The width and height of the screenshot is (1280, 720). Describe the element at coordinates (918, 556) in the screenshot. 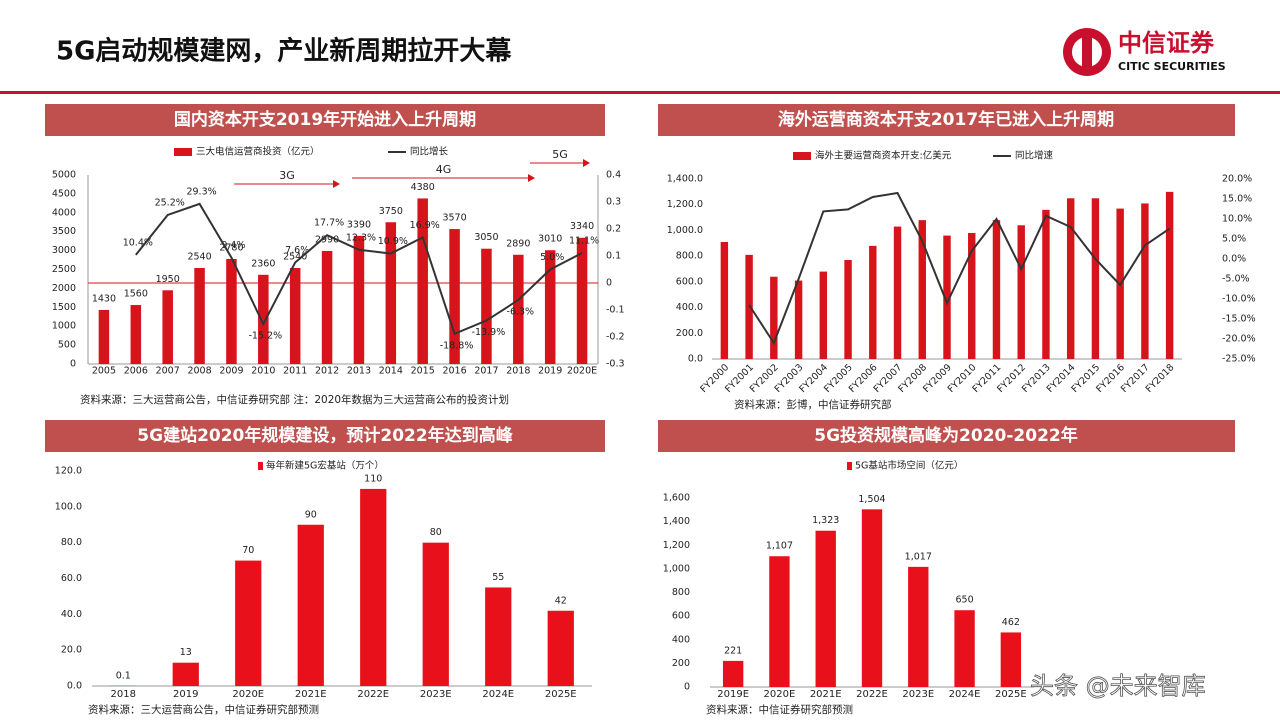

I see `data-label: 1,017` at that location.